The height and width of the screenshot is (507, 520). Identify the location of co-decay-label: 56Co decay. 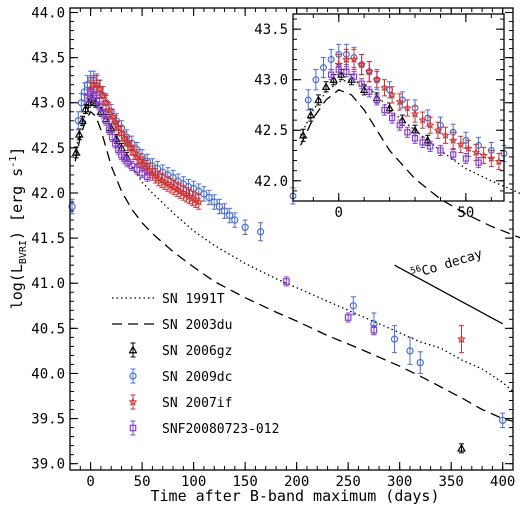
(446, 264).